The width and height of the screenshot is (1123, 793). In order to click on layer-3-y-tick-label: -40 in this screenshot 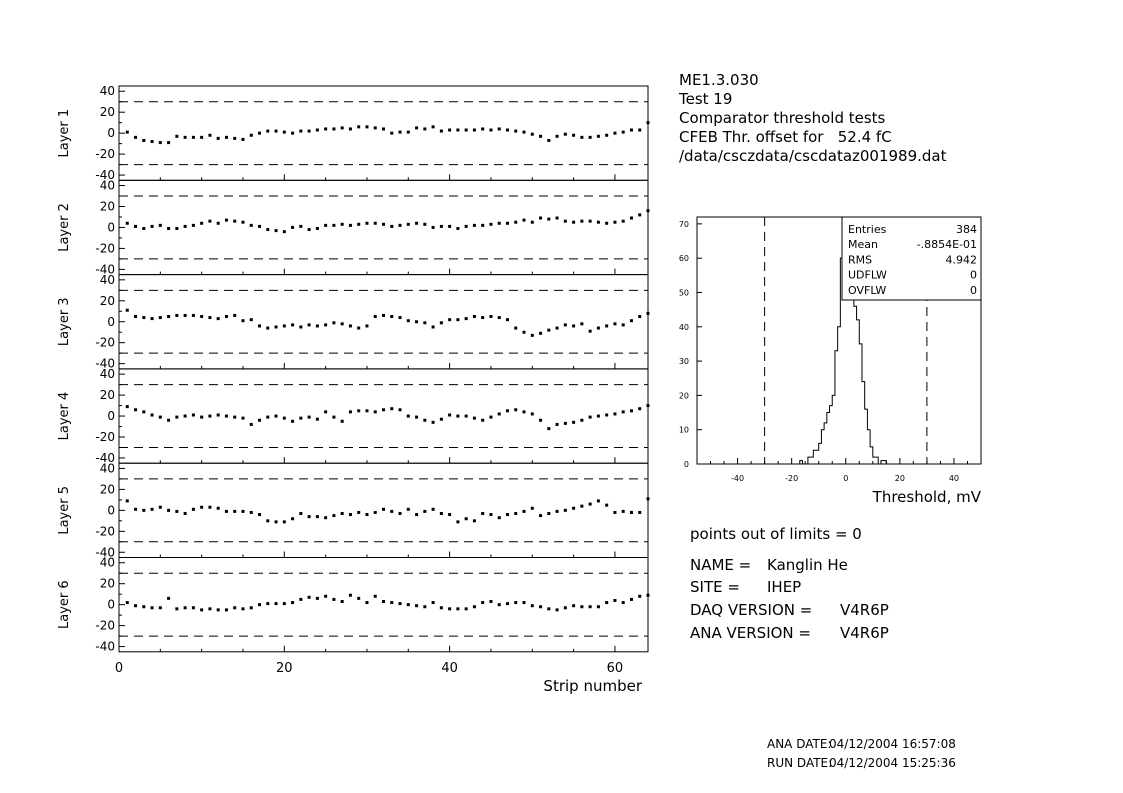, I will do `click(105, 364)`.